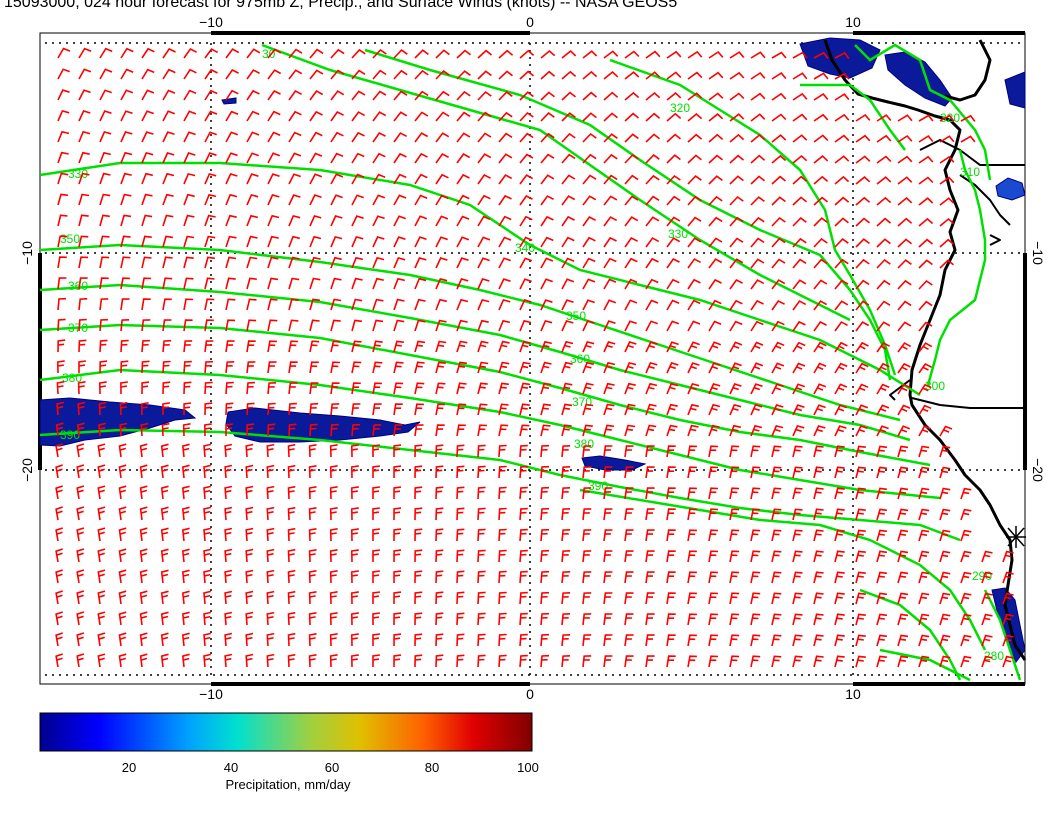 This screenshot has width=1056, height=816. What do you see at coordinates (680, 108) in the screenshot?
I see `contour-label: 320` at bounding box center [680, 108].